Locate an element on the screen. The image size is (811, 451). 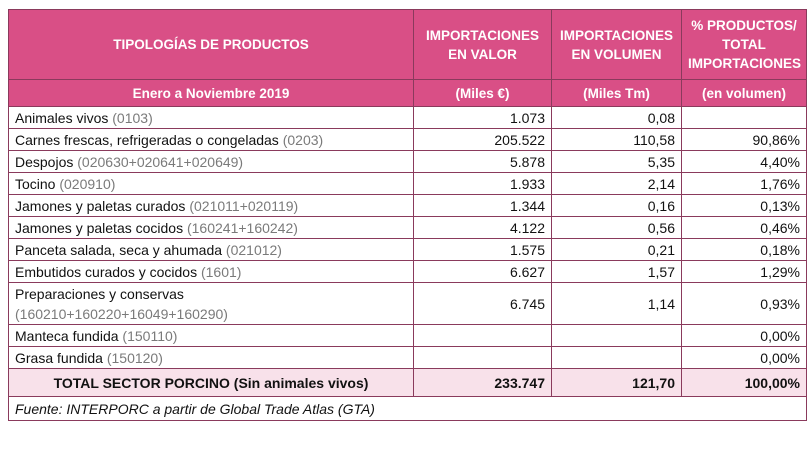
product-name: Jamones y paletas cocidos is located at coordinates (99, 227).